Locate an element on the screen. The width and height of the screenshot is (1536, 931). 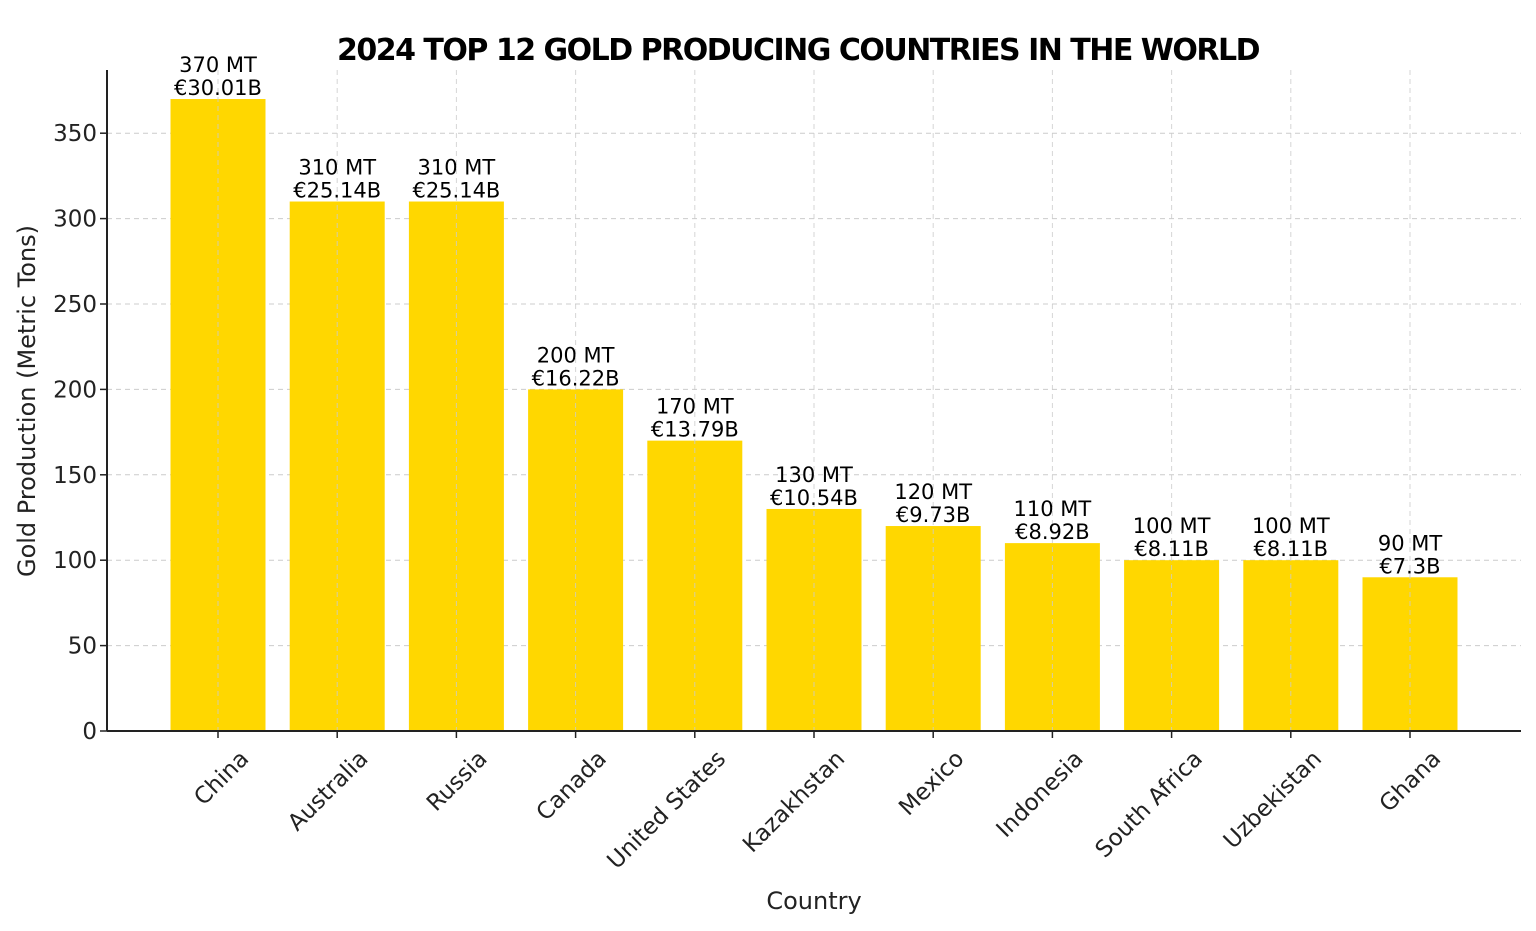
value-label: 110 MT is located at coordinates (1053, 509).